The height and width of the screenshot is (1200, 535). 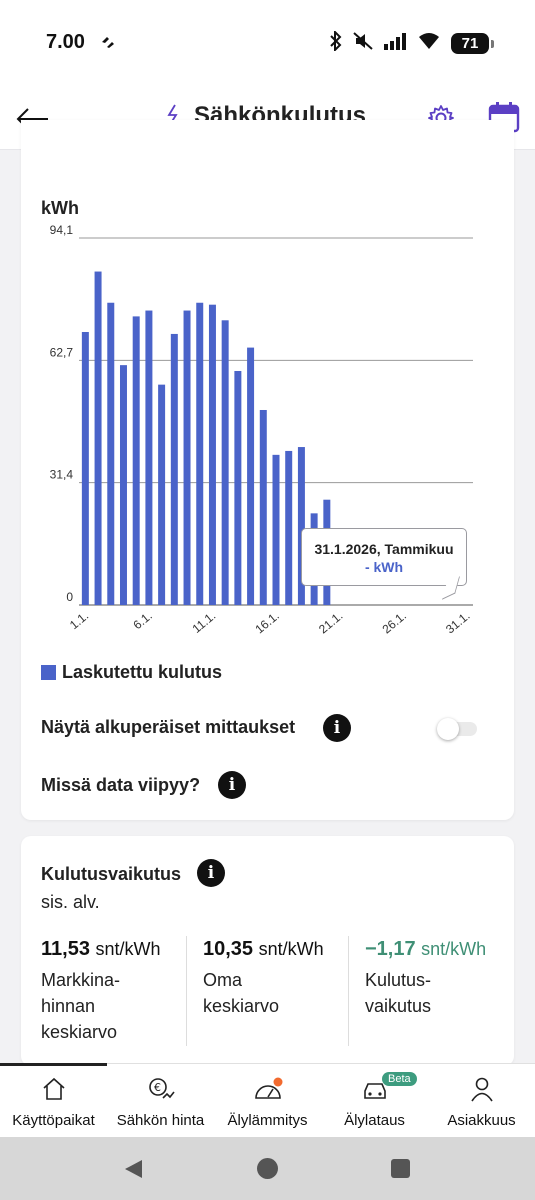 I want to click on chart-unit-label: kWh, so click(x=60, y=208).